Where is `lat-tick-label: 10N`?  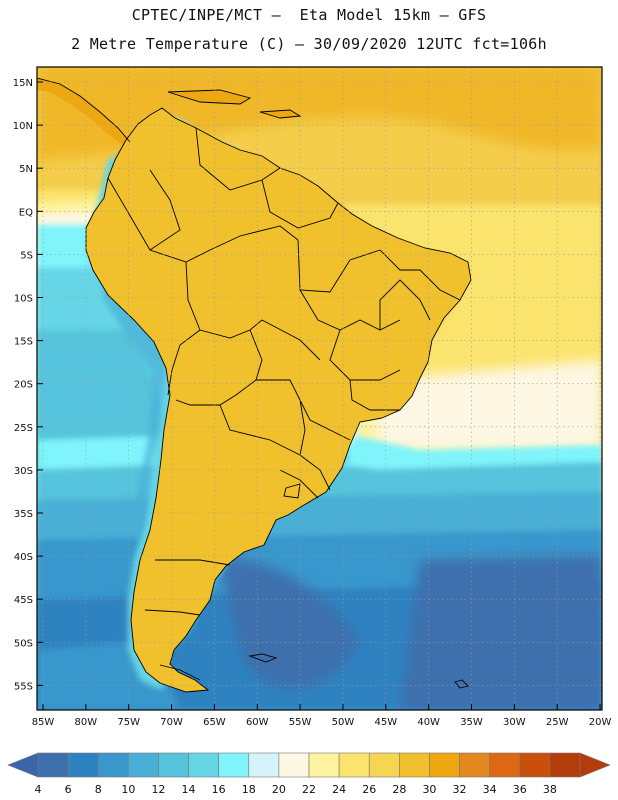 lat-tick-label: 10N is located at coordinates (23, 126).